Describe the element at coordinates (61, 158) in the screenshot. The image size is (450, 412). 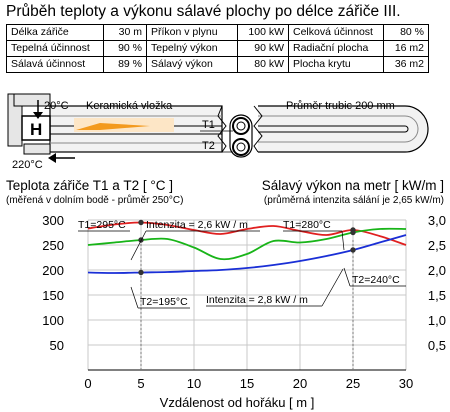
I see `outlet-arrow` at that location.